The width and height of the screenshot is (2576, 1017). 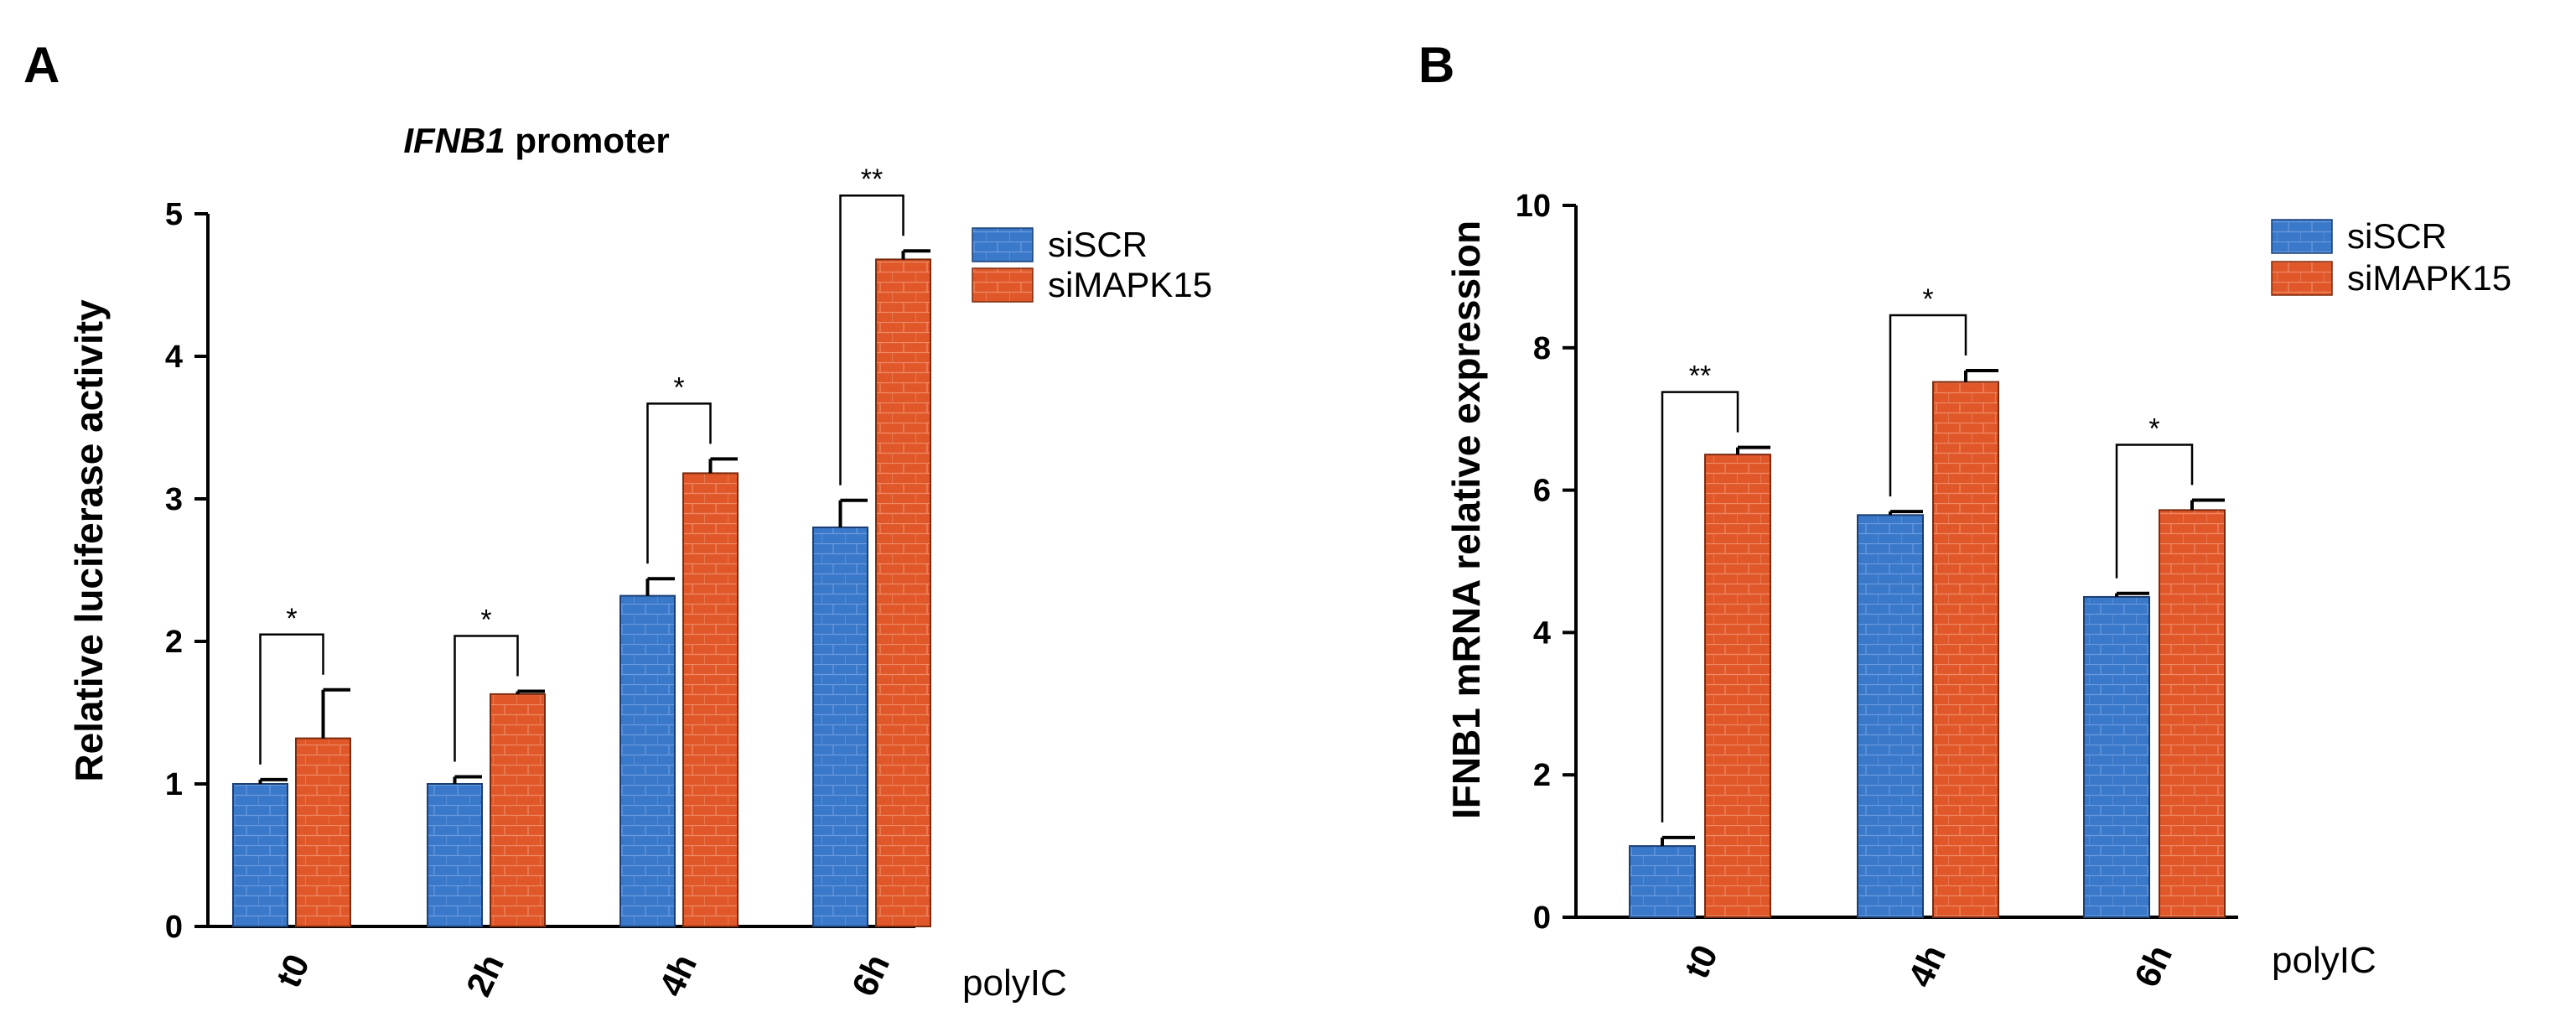 I want to click on panel-b-bars, so click(x=1927, y=643).